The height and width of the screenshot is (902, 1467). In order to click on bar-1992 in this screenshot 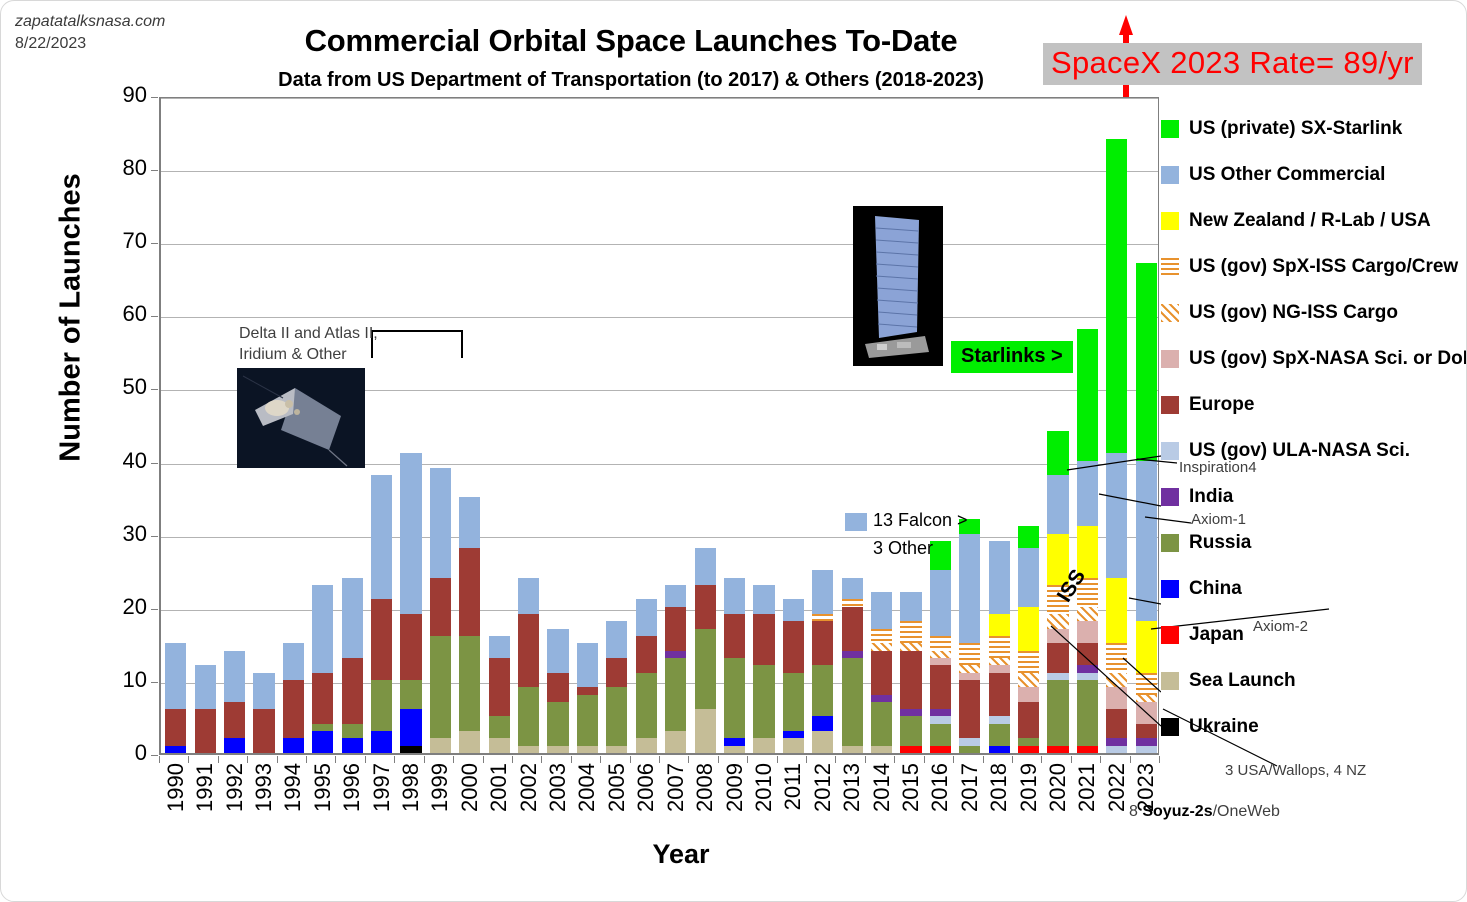, I will do `click(234, 424)`.